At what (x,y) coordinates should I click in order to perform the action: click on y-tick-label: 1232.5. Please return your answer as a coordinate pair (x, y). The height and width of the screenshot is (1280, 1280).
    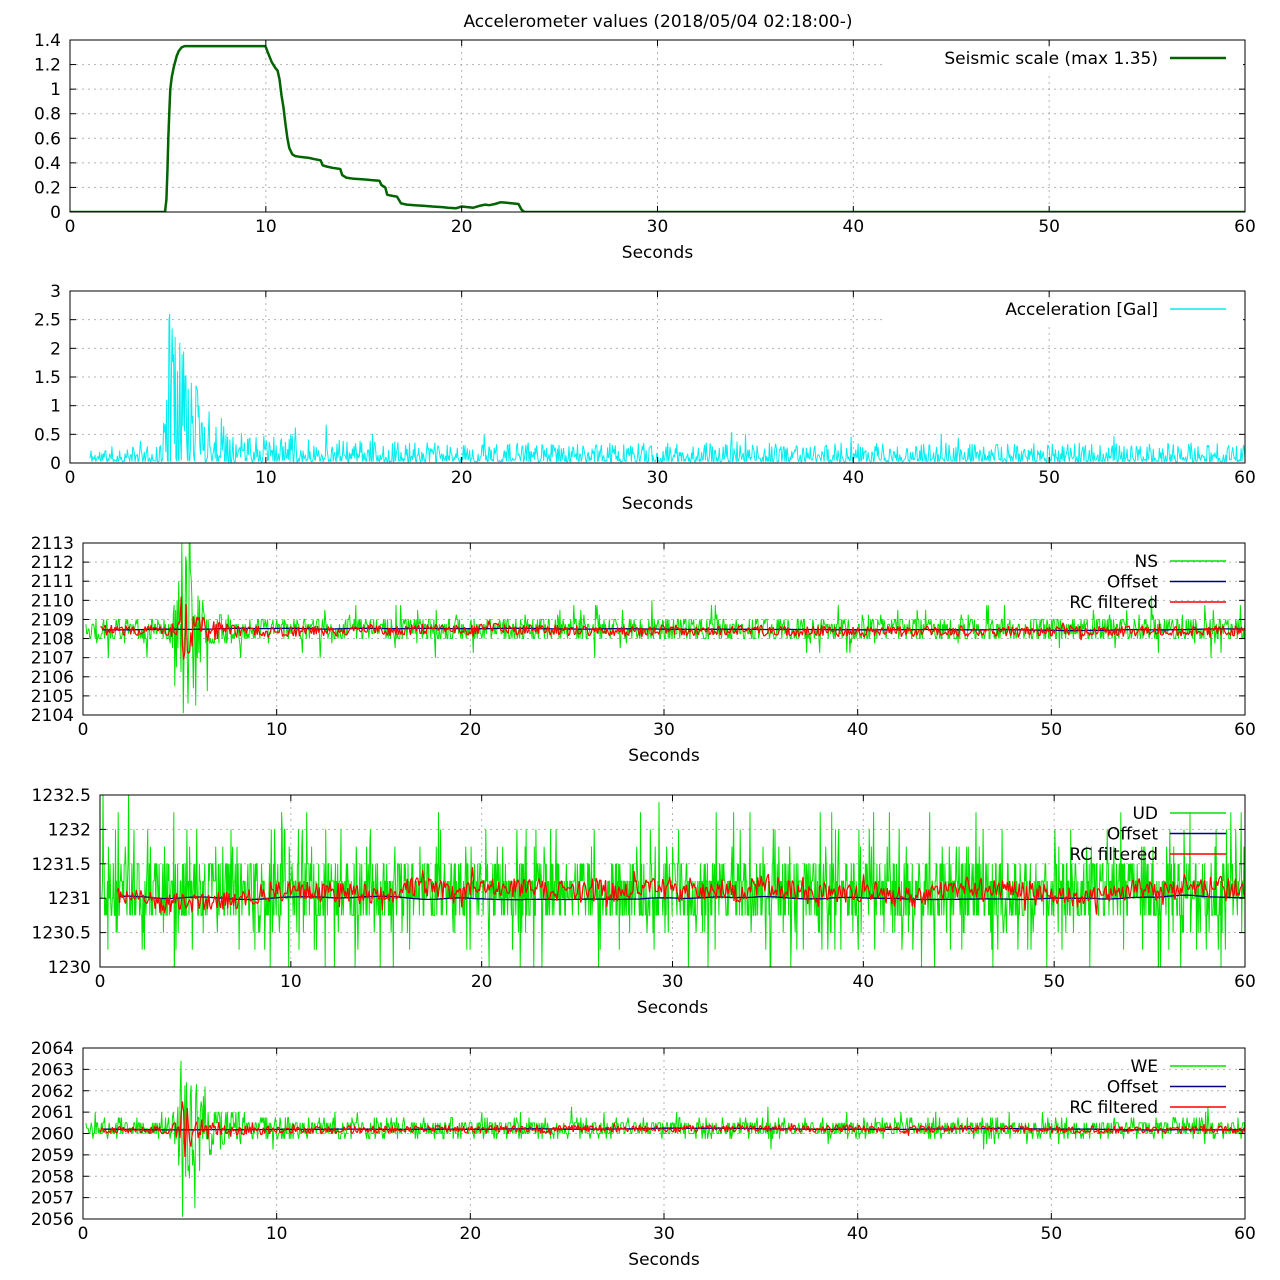
    Looking at the image, I should click on (61, 796).